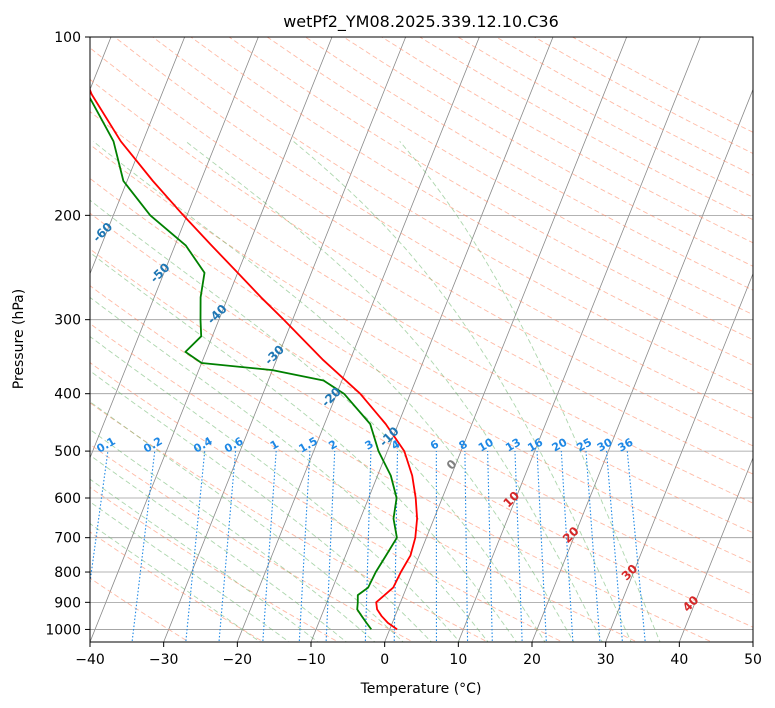 The image size is (775, 708). I want to click on y-tick-label: 100, so click(67, 38).